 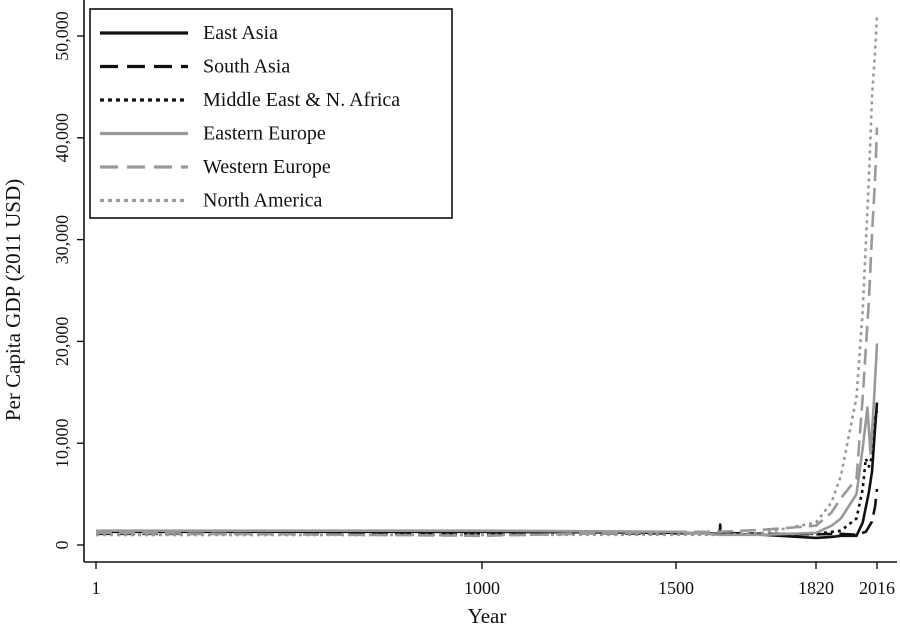 What do you see at coordinates (487, 615) in the screenshot?
I see `x-axis-title: Year` at bounding box center [487, 615].